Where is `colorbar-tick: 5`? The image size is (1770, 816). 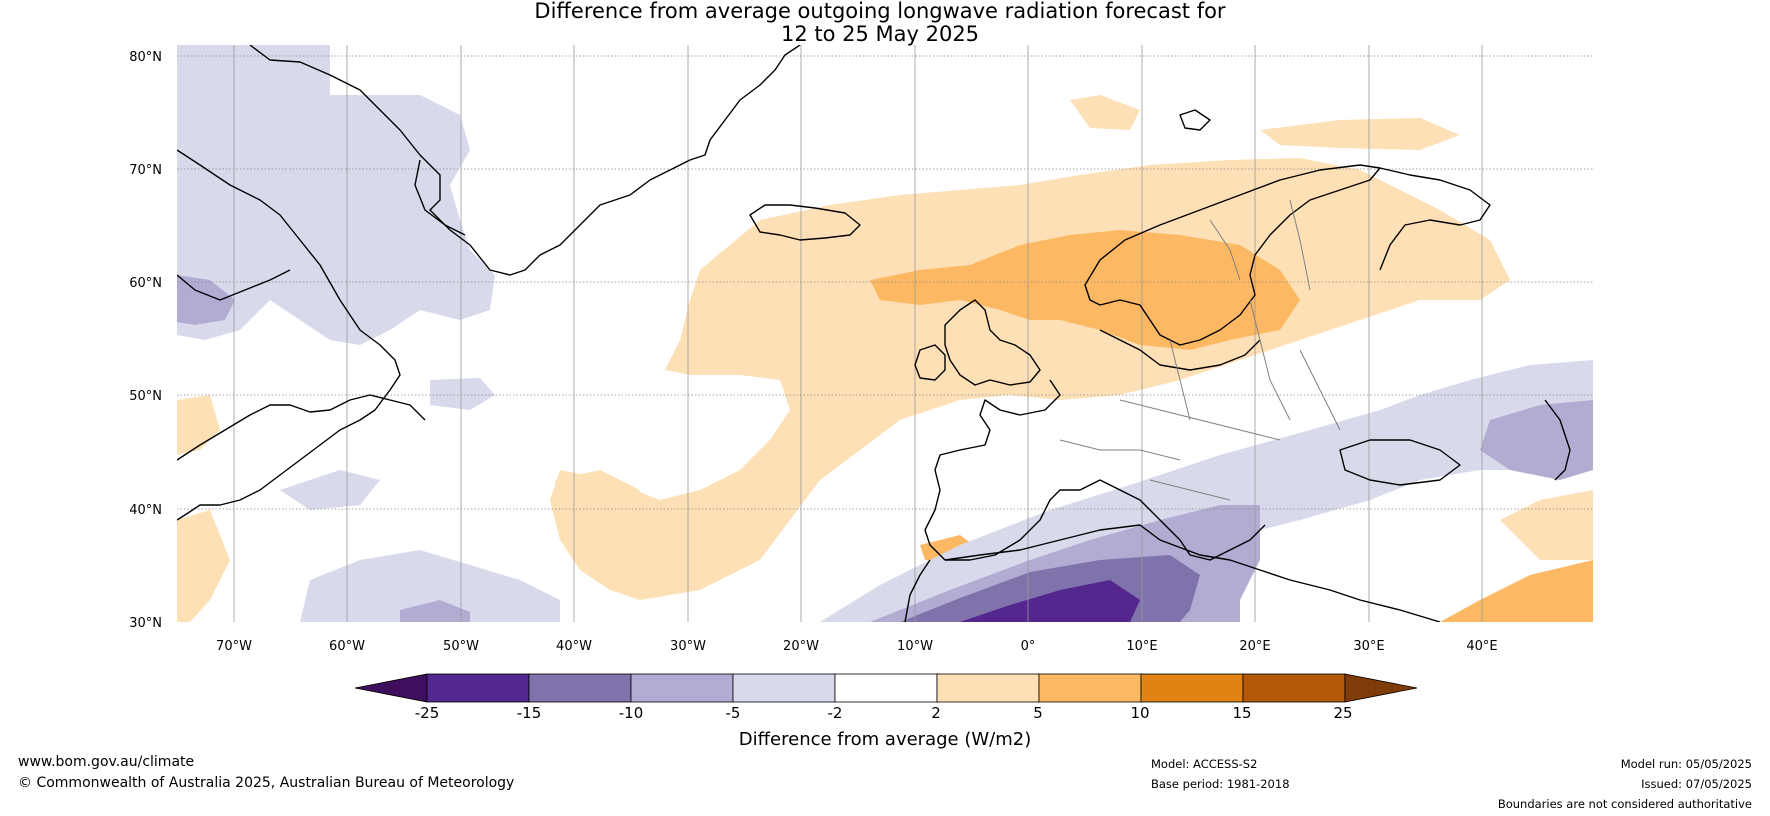
colorbar-tick: 5 is located at coordinates (1038, 713).